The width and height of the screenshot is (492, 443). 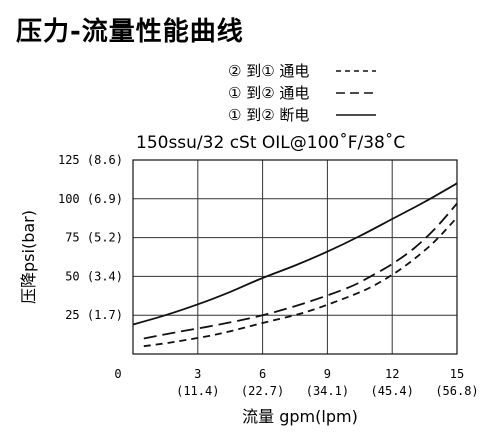 I want to click on y-tick-label-2: 75 (5.2), so click(x=94, y=238).